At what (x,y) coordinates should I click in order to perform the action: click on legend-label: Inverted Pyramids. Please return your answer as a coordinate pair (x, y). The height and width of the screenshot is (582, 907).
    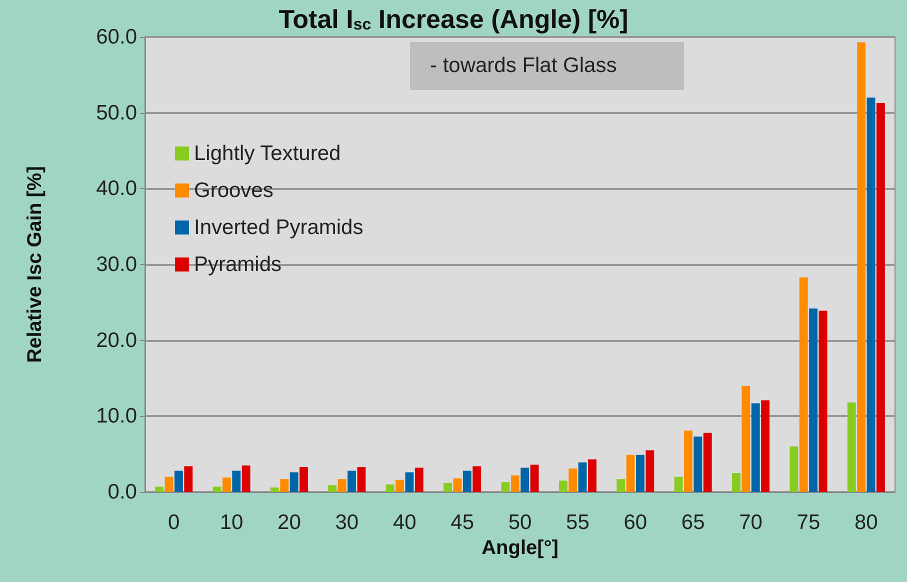
    Looking at the image, I should click on (279, 227).